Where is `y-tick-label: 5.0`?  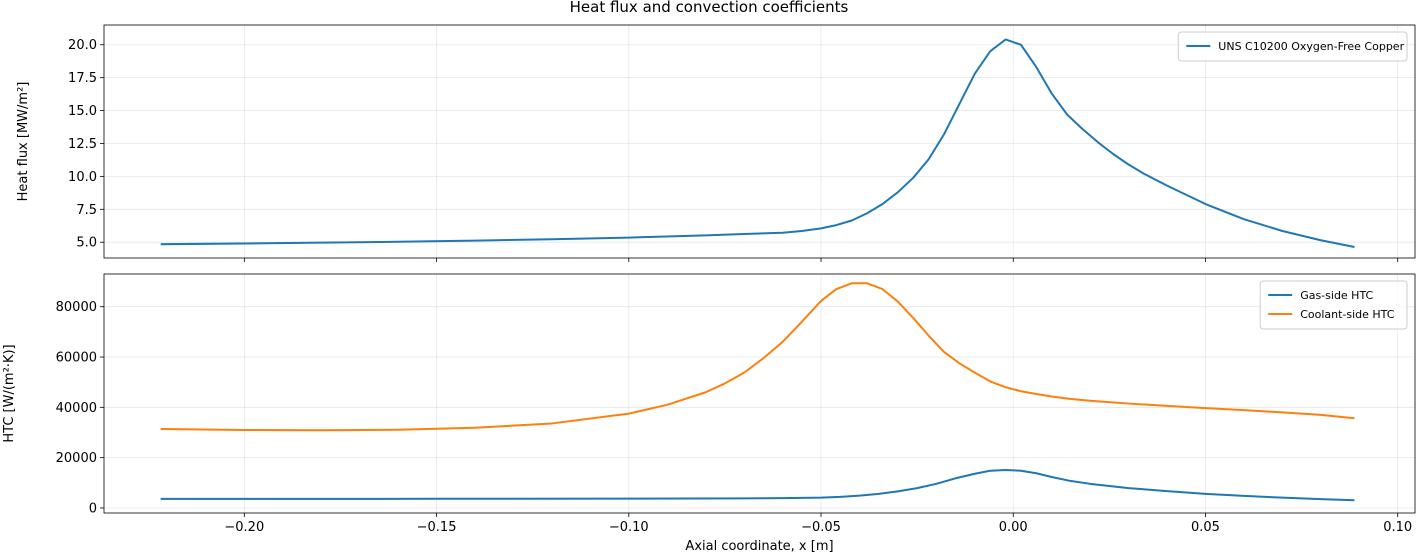 y-tick-label: 5.0 is located at coordinates (86, 243).